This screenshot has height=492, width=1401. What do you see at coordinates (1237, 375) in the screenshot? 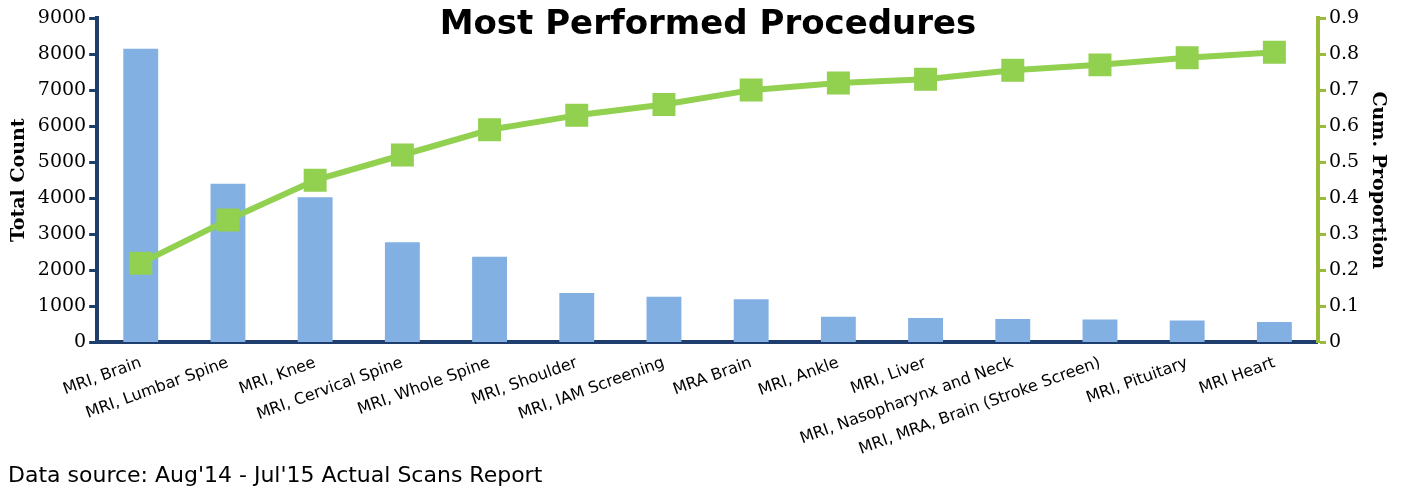
I see `x-tick-label: MRI Heart` at bounding box center [1237, 375].